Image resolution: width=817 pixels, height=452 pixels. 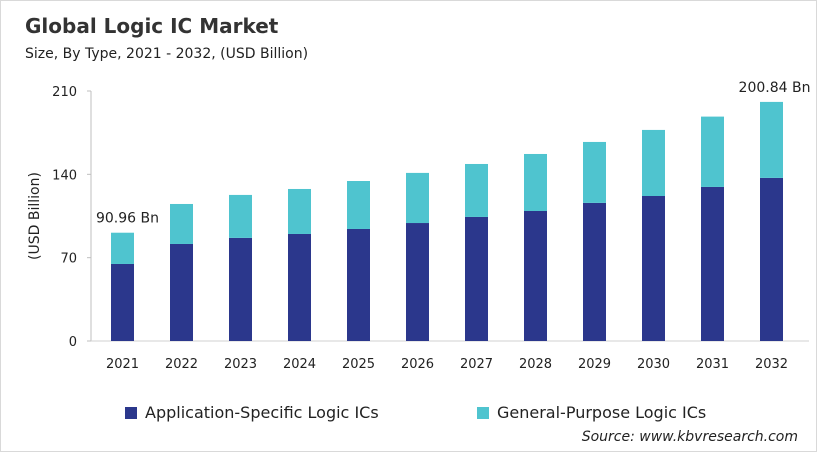 What do you see at coordinates (262, 412) in the screenshot?
I see `legend-label: Application-Specific Logic ICs` at bounding box center [262, 412].